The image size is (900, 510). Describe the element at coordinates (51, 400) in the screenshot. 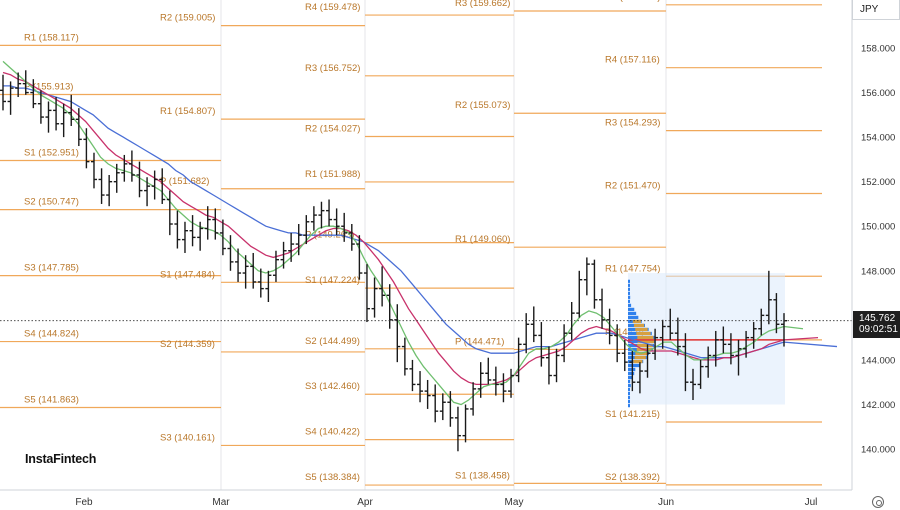

I see `pivot-level-label: S5 (141.863)` at that location.